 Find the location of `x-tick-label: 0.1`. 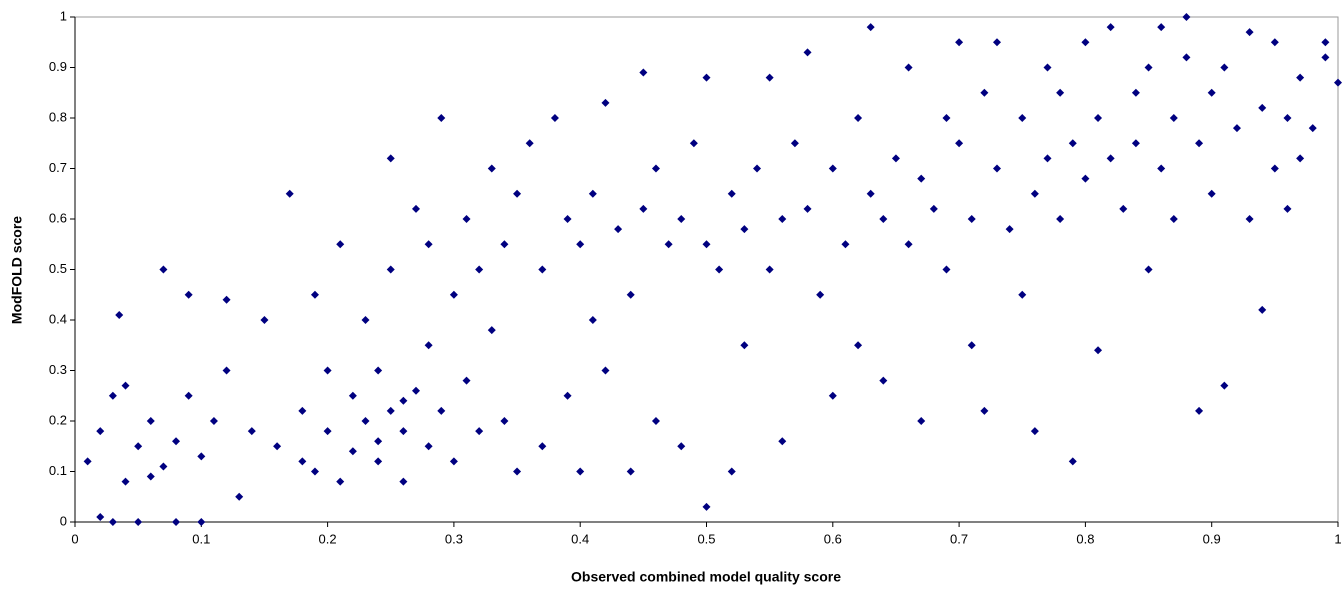

x-tick-label: 0.1 is located at coordinates (201, 538).